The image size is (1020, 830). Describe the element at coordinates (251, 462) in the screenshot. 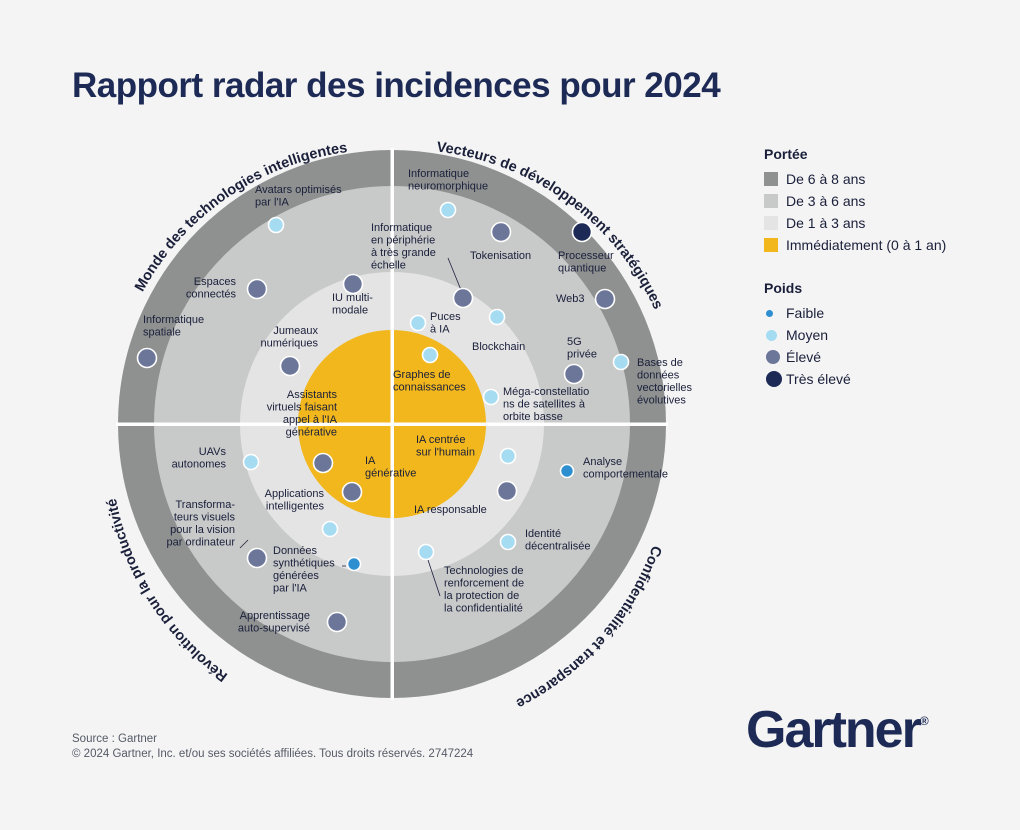

I see `tech-dot-uavs-autonomes` at that location.